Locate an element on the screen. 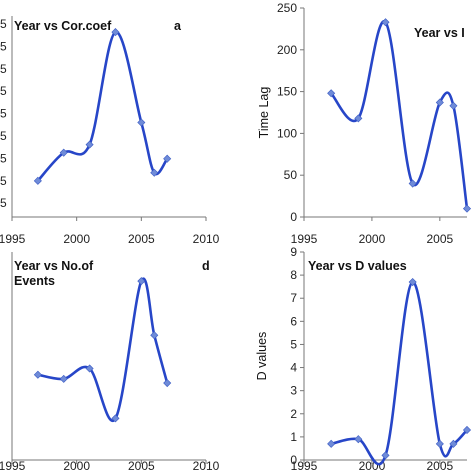 The height and width of the screenshot is (474, 474). y-tick-label: 200 is located at coordinates (287, 50).